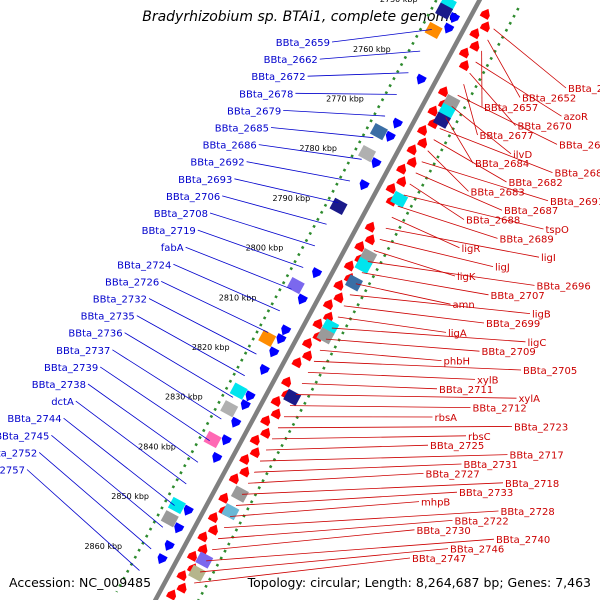 The width and height of the screenshot is (600, 600). I want to click on kbp-tick-label: 2750 kbp, so click(399, 2).